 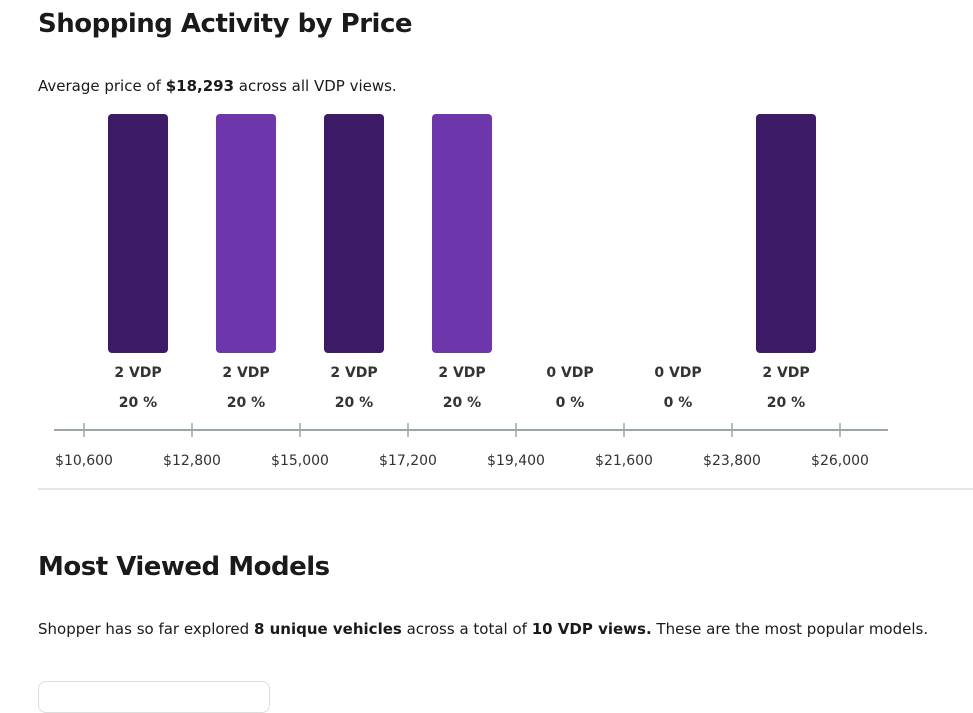 I want to click on text: Shopper has so far explored, so click(x=146, y=629).